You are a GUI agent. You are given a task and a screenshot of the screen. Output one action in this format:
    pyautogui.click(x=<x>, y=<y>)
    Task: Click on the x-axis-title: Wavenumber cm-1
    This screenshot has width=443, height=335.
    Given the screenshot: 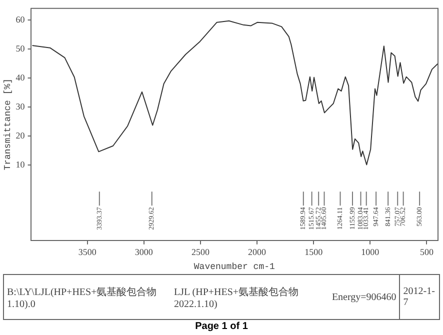 What is the action you would take?
    pyautogui.click(x=234, y=267)
    